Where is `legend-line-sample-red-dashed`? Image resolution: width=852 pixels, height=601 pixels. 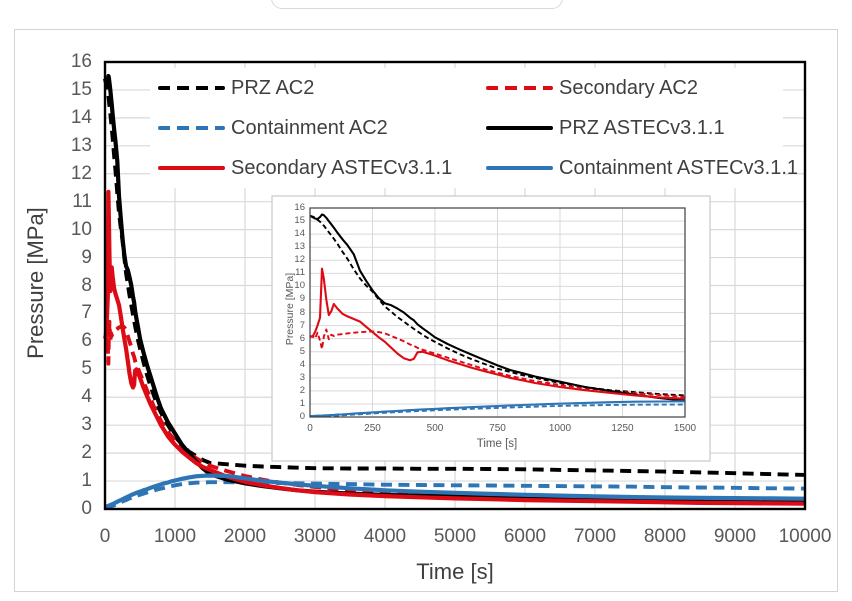
legend-line-sample-red-dashed is located at coordinates (519, 88).